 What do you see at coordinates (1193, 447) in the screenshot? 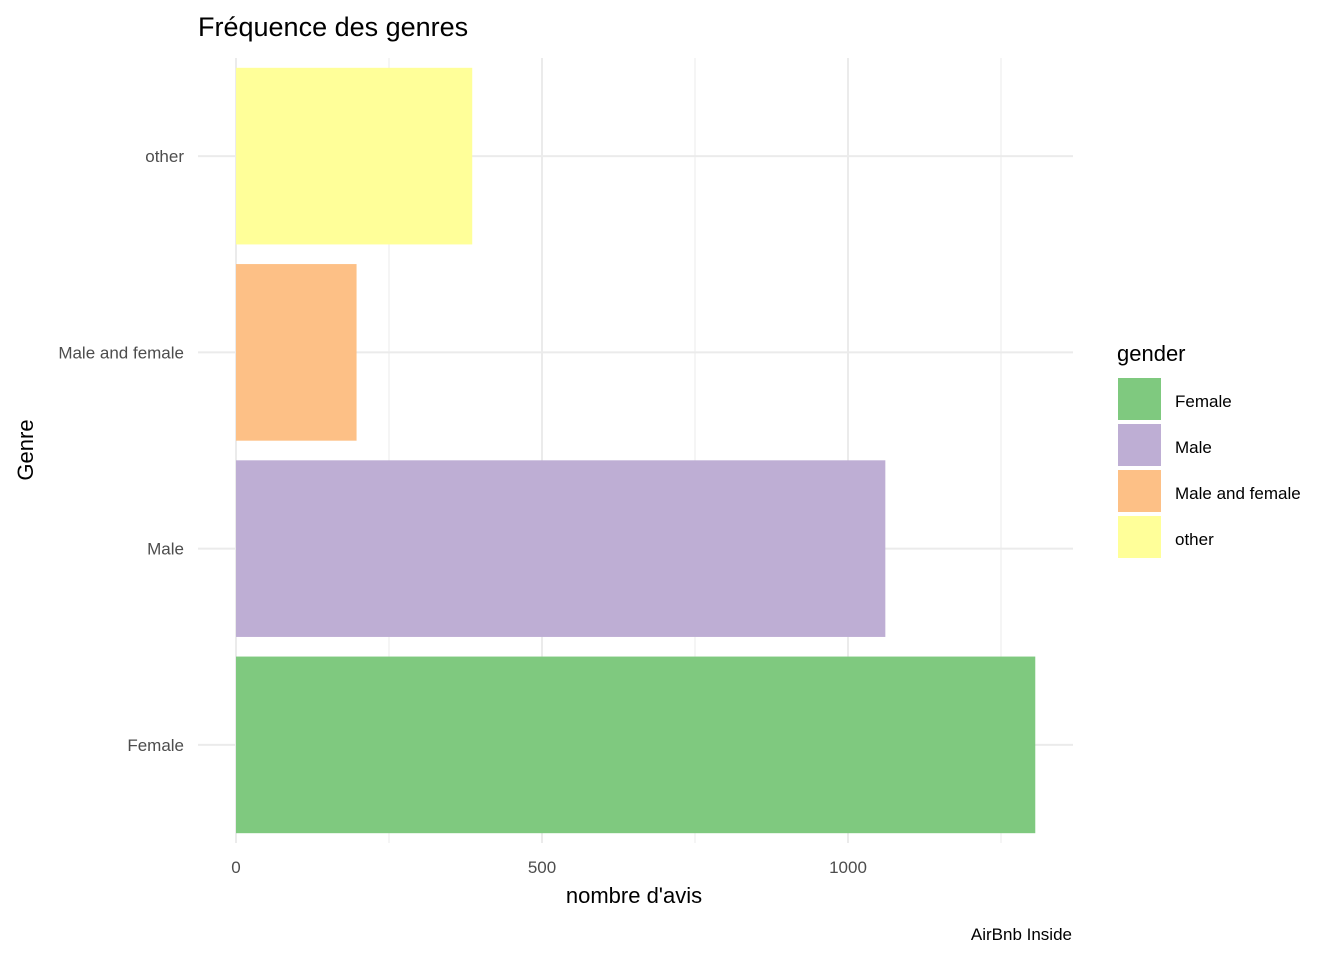
I see `legend-label-male: Male` at bounding box center [1193, 447].